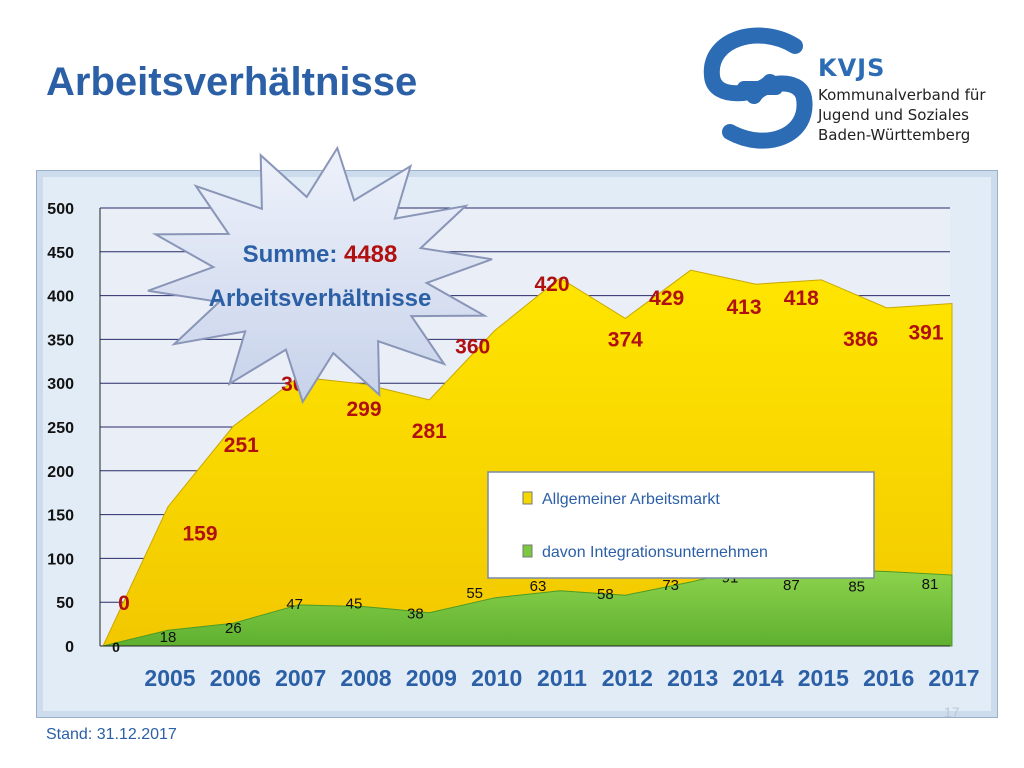  What do you see at coordinates (758, 88) in the screenshot?
I see `kvjs-logo-icon` at bounding box center [758, 88].